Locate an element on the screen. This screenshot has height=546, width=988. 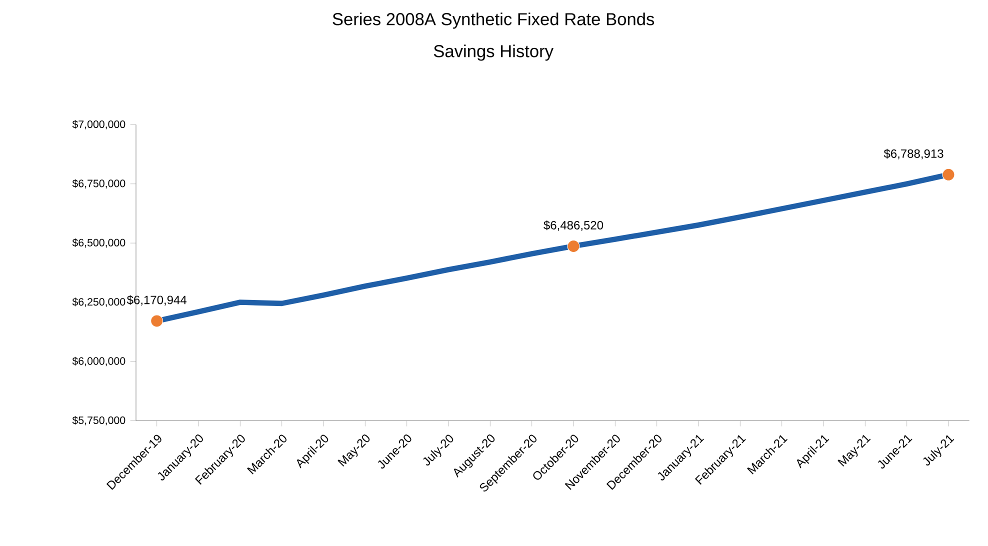
y-tick-label: $6,250,000 is located at coordinates (99, 302).